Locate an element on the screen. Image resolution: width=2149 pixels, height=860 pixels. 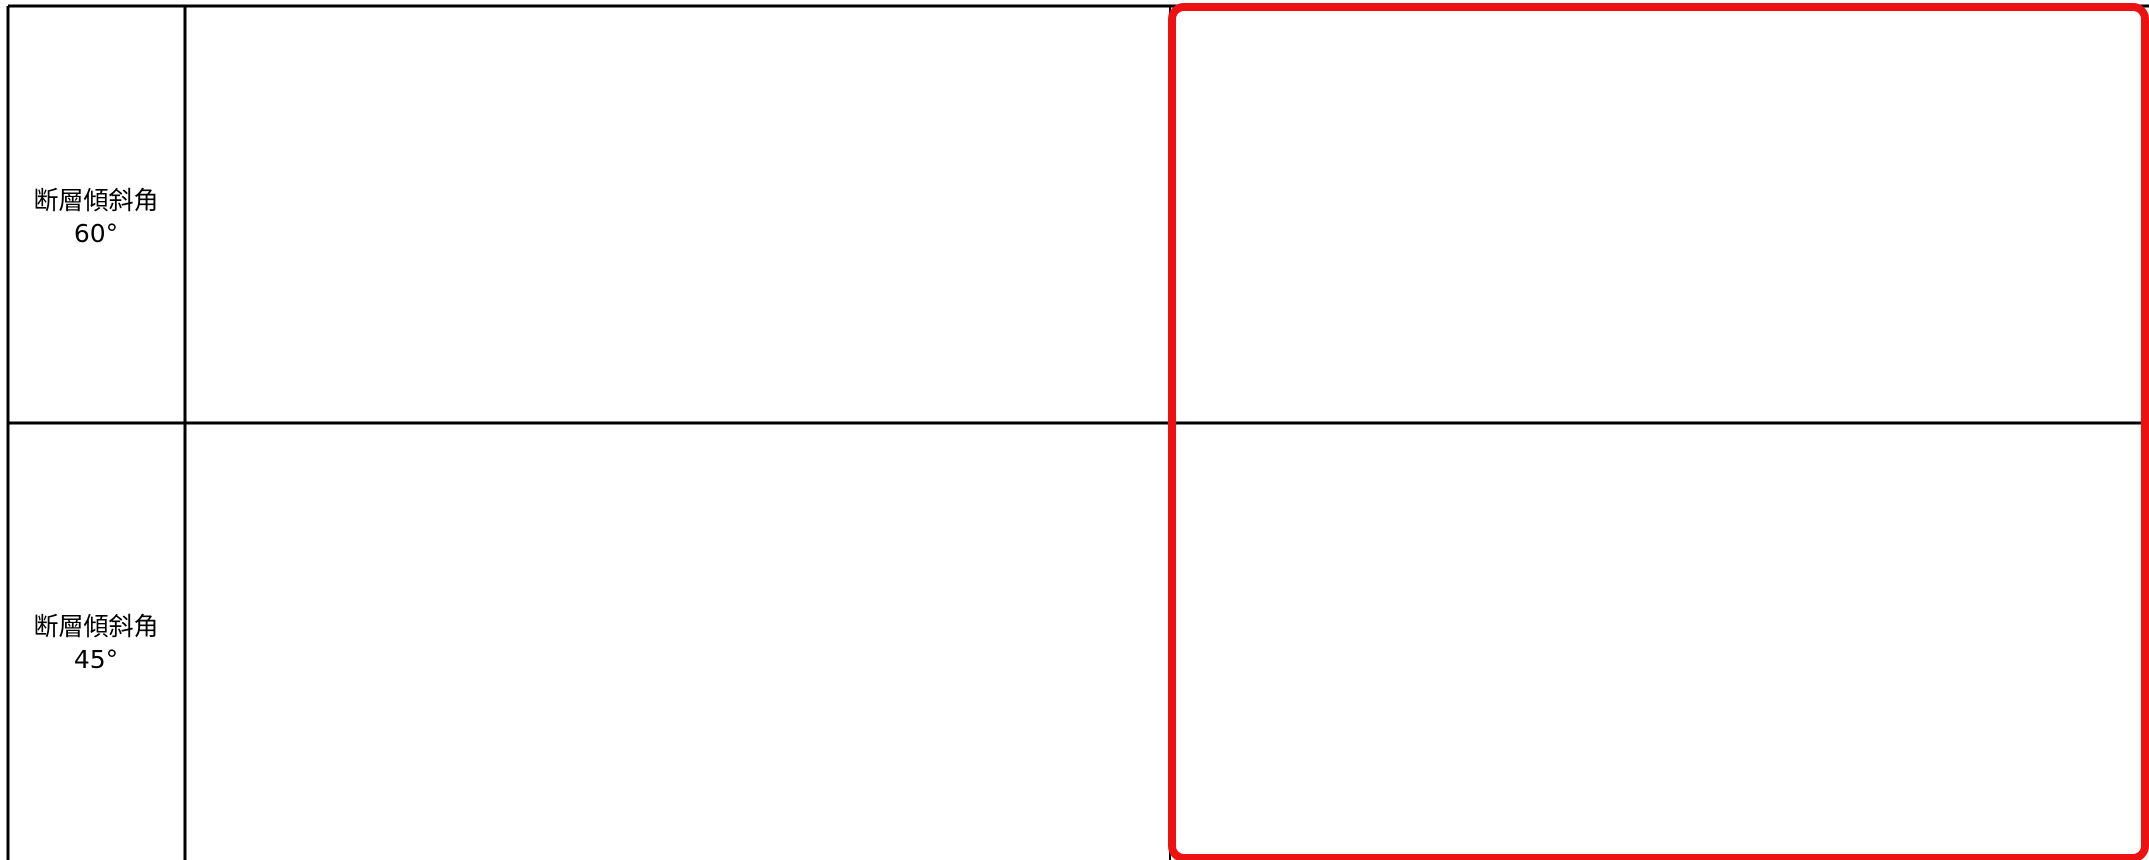
row-label-45-angle: 45° is located at coordinates (96, 659).